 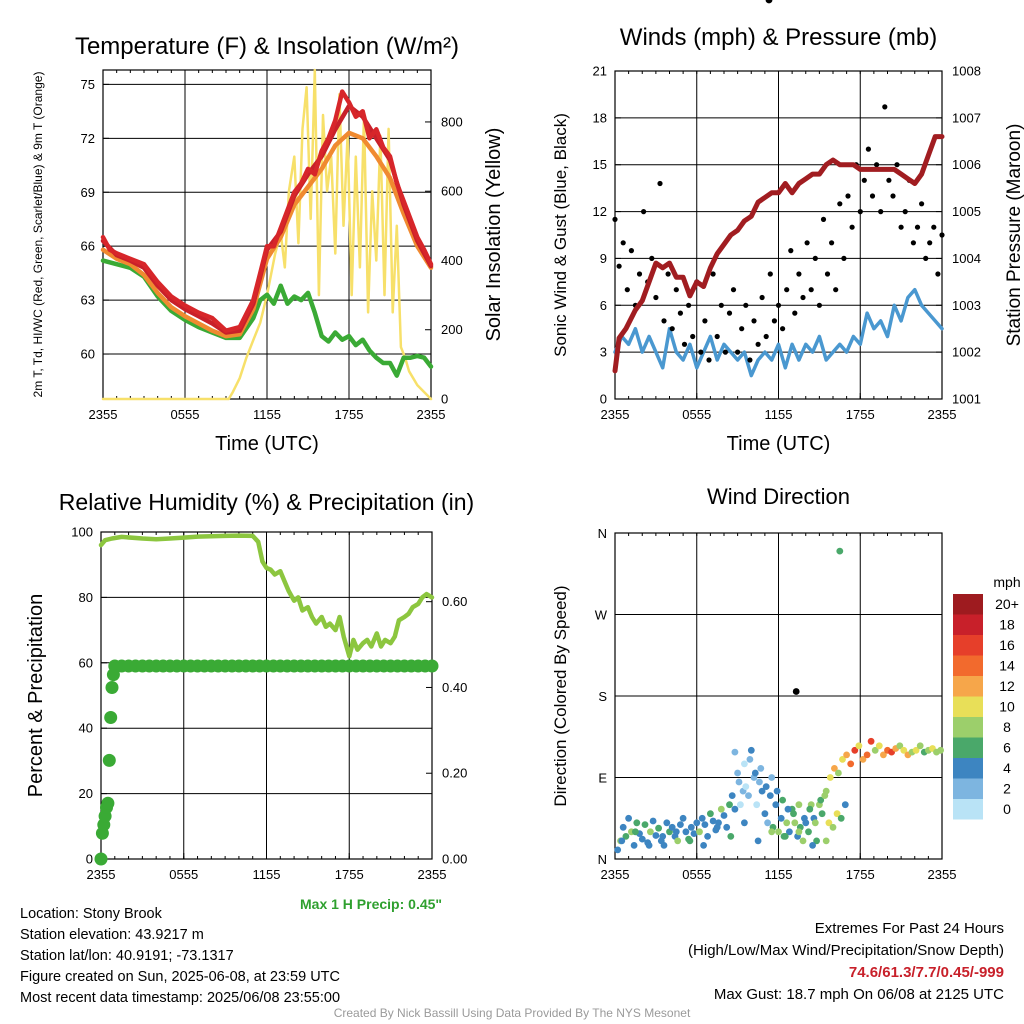 I want to click on max-gust-text: Max Gust: 18.7 mph On 06/08 at 2125 UTC, so click(x=858, y=994).